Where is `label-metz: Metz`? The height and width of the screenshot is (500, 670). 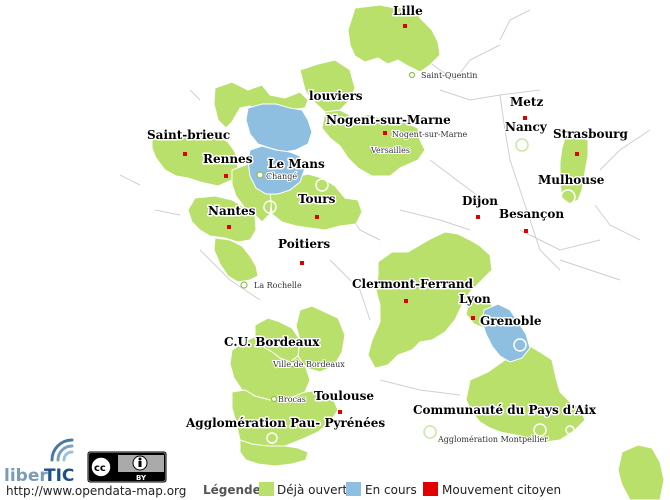
label-metz: Metz is located at coordinates (526, 102).